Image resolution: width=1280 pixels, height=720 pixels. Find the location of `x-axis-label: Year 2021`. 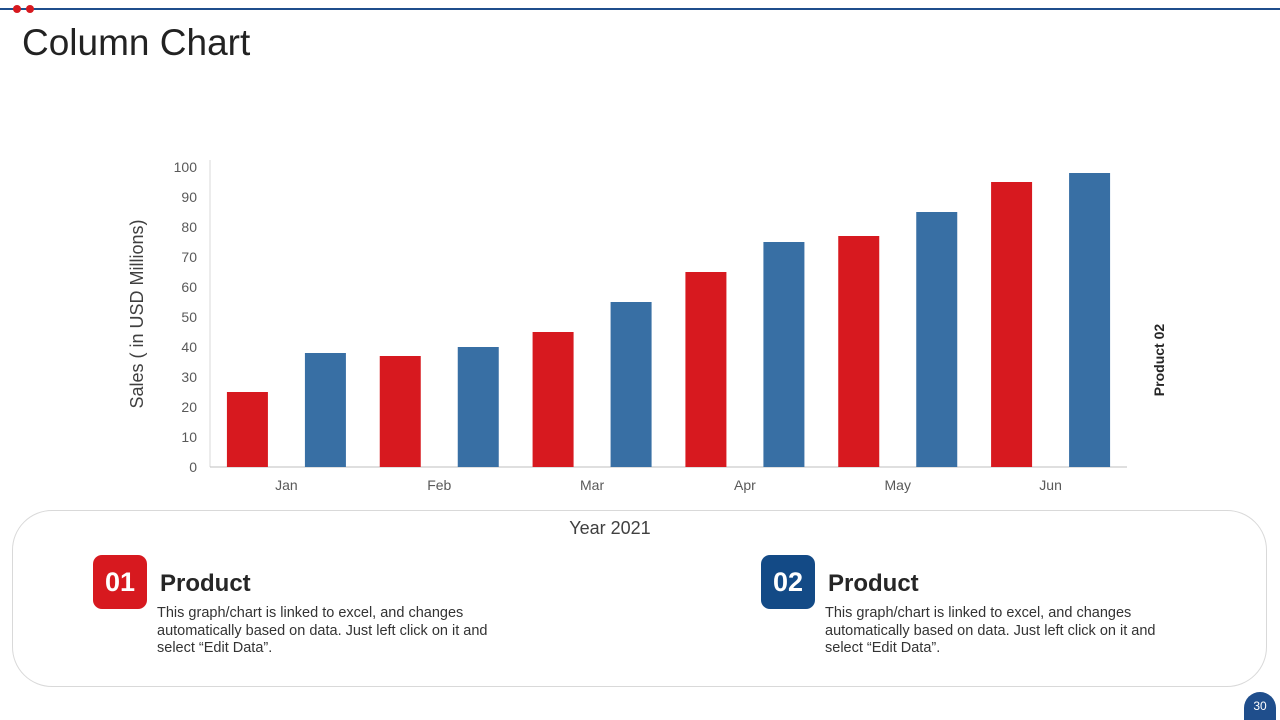

x-axis-label: Year 2021 is located at coordinates (609, 528).